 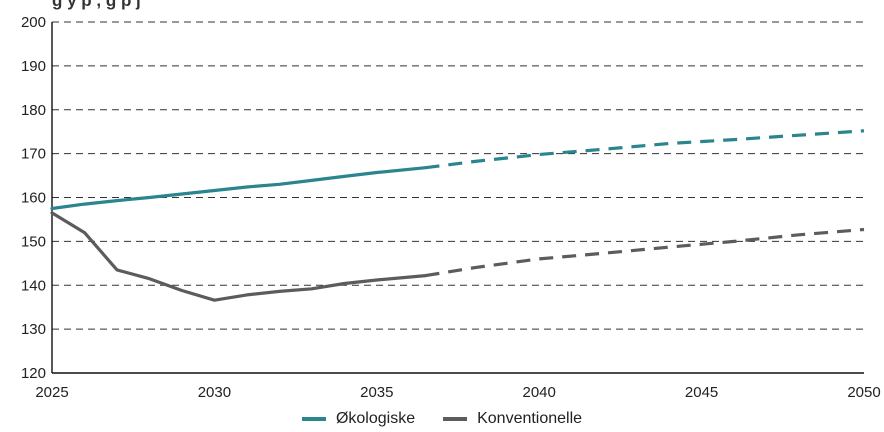 I want to click on chart-title-cut: g y p , g p j, so click(x=96, y=5).